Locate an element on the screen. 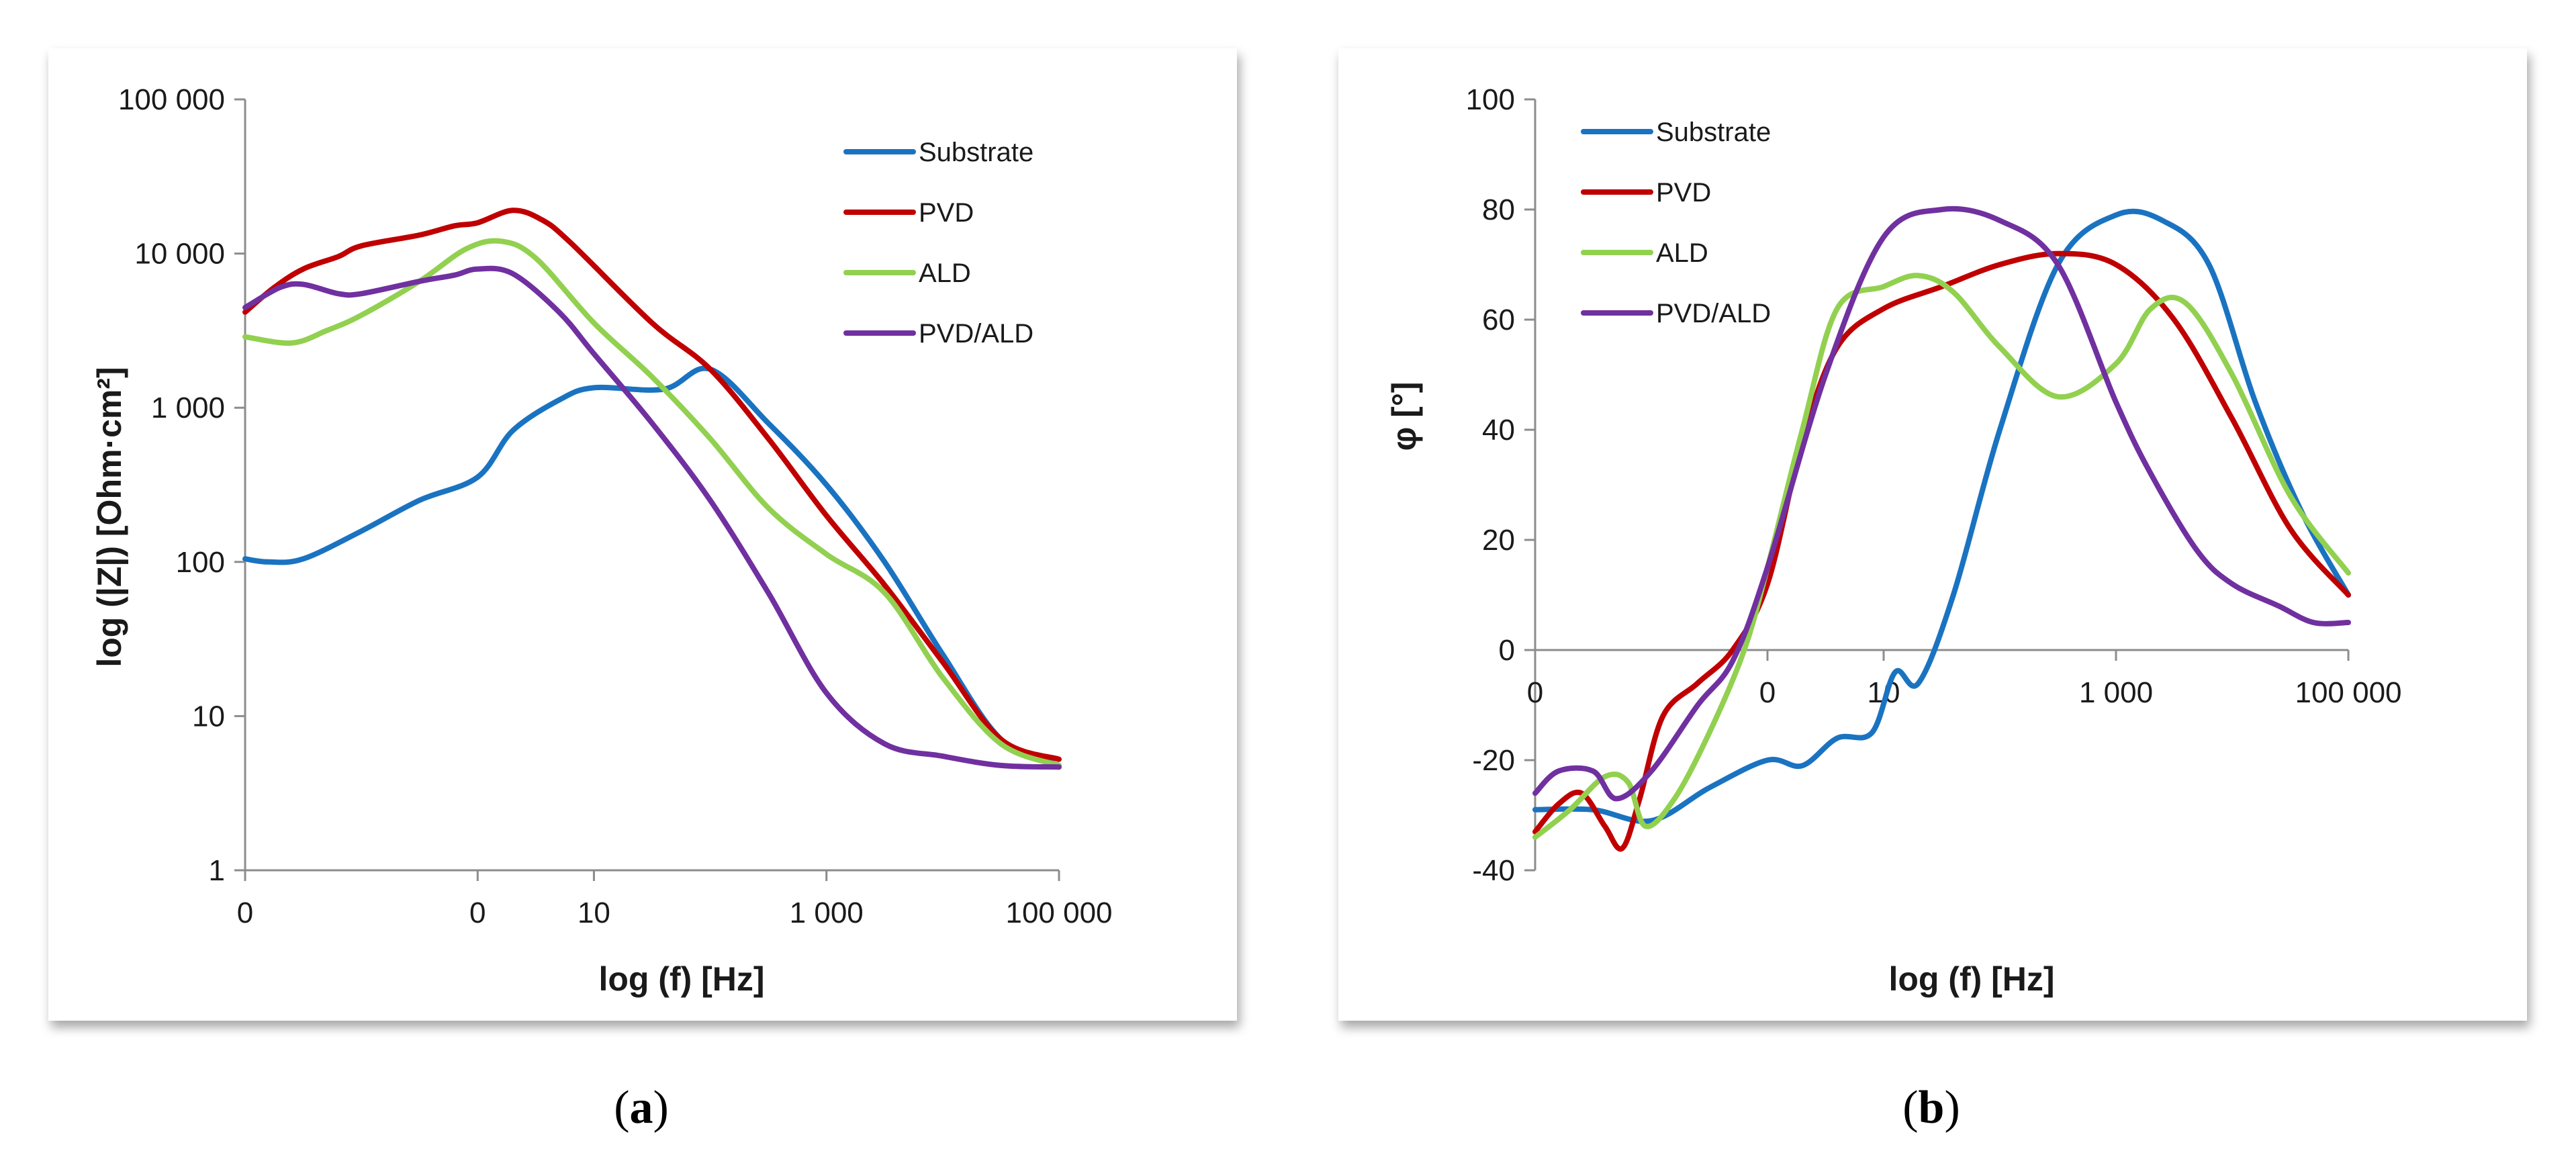 The height and width of the screenshot is (1155, 2576). caption-a-letter: a is located at coordinates (641, 1108).